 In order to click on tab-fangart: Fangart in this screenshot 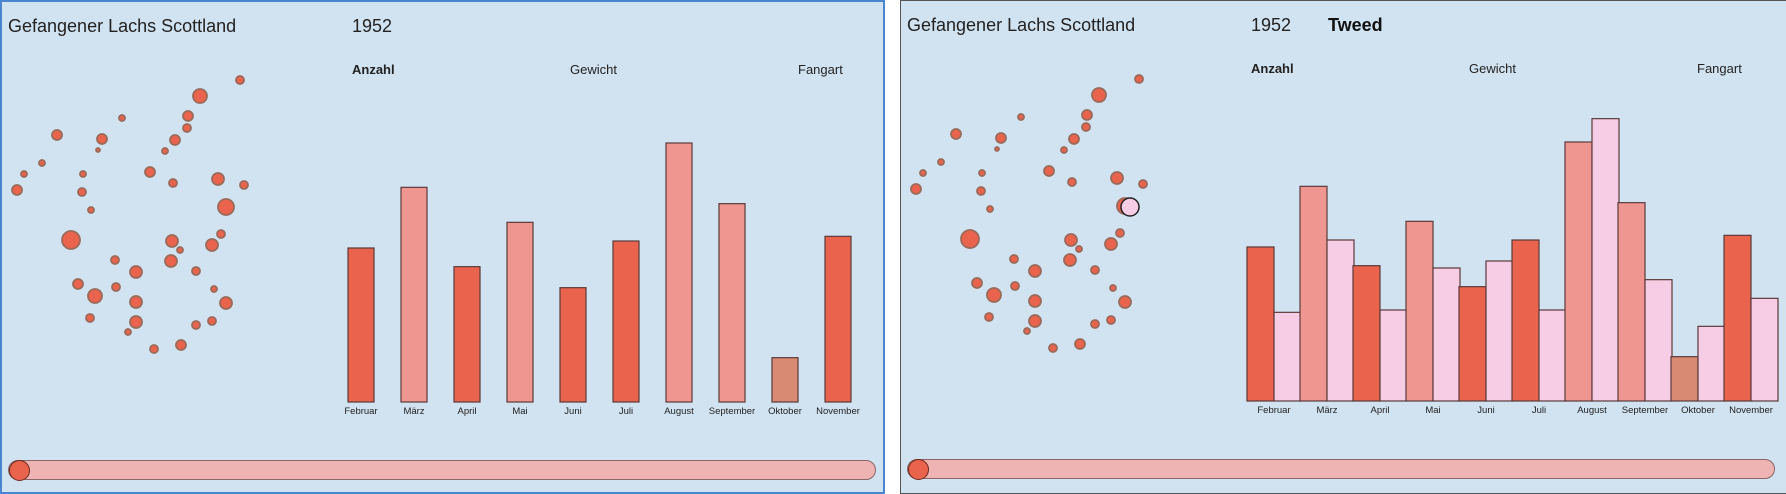, I will do `click(820, 69)`.